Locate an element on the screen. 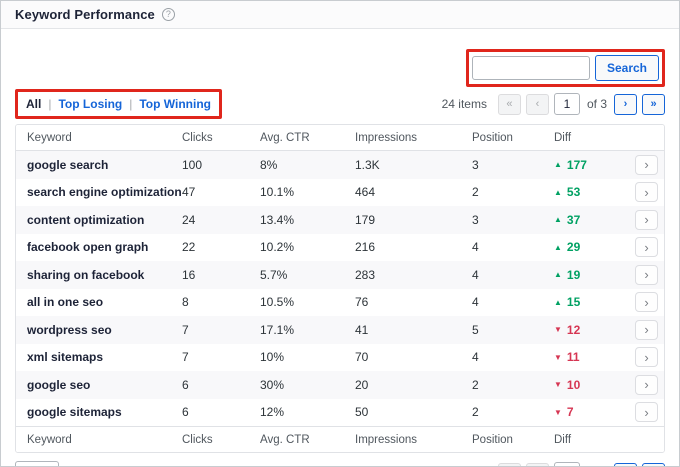  ctr-cell: 30% is located at coordinates (272, 384).